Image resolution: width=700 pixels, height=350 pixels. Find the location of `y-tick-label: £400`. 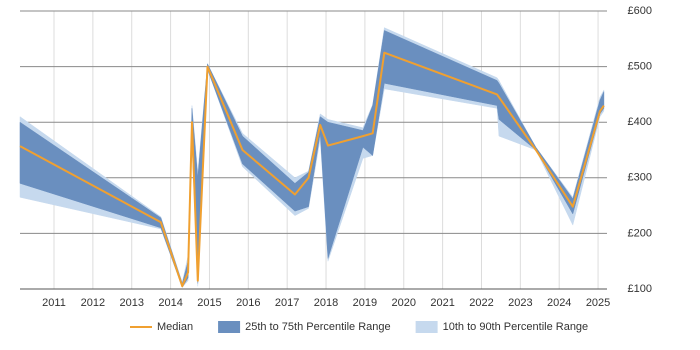

y-tick-label: £400 is located at coordinates (640, 122).